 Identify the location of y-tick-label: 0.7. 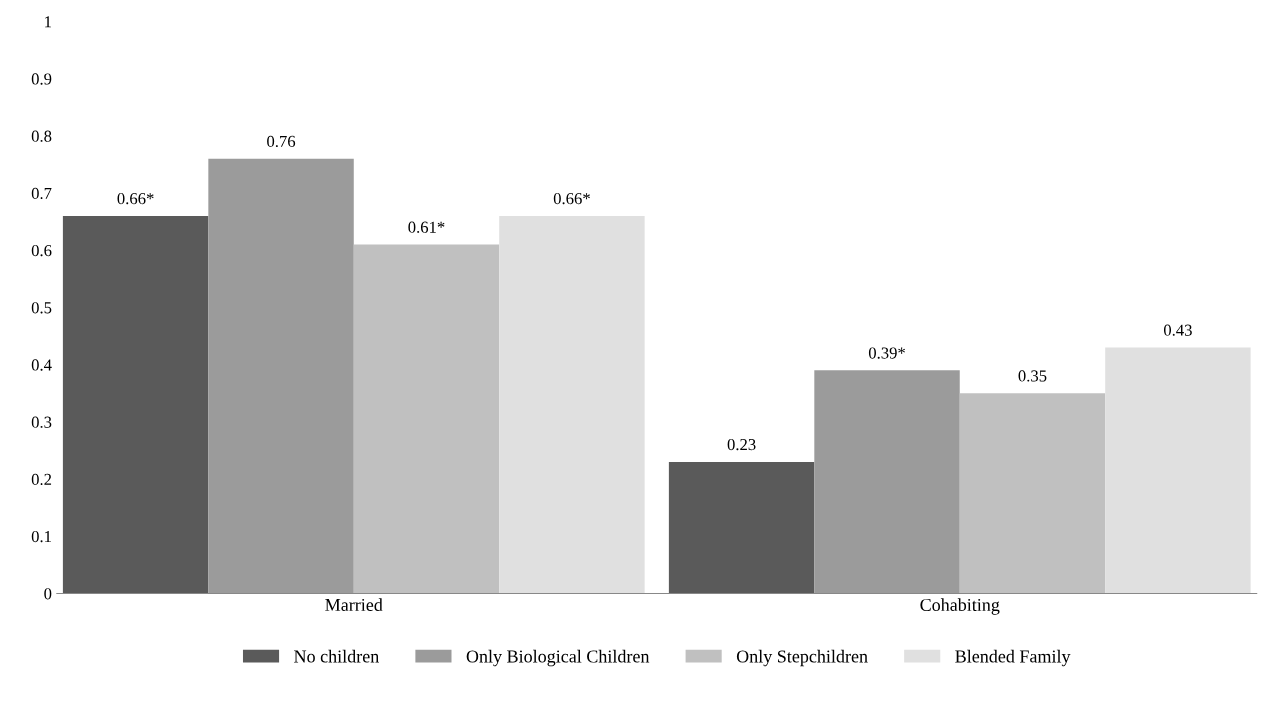
(41, 193).